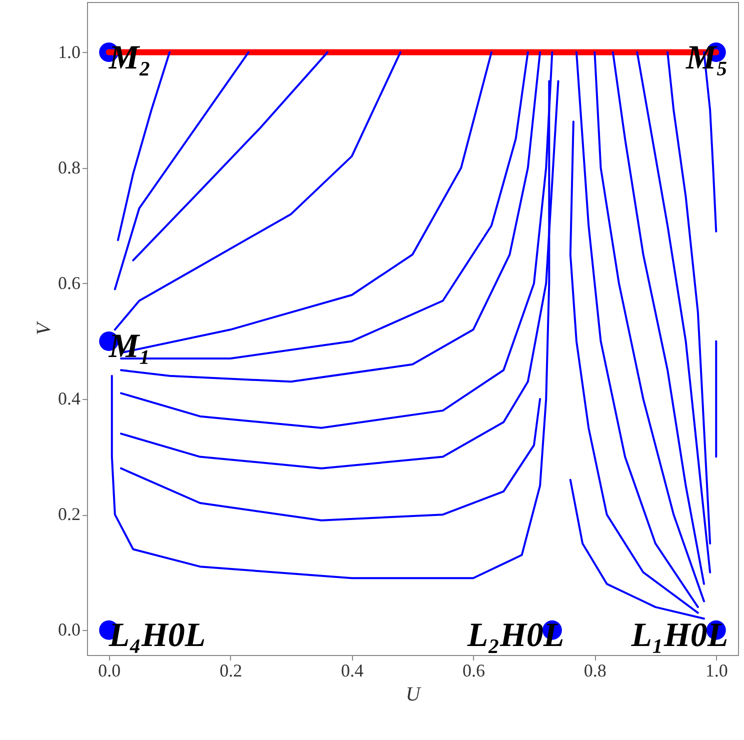  Describe the element at coordinates (716, 670) in the screenshot. I see `x-tick-label: 1.0` at that location.